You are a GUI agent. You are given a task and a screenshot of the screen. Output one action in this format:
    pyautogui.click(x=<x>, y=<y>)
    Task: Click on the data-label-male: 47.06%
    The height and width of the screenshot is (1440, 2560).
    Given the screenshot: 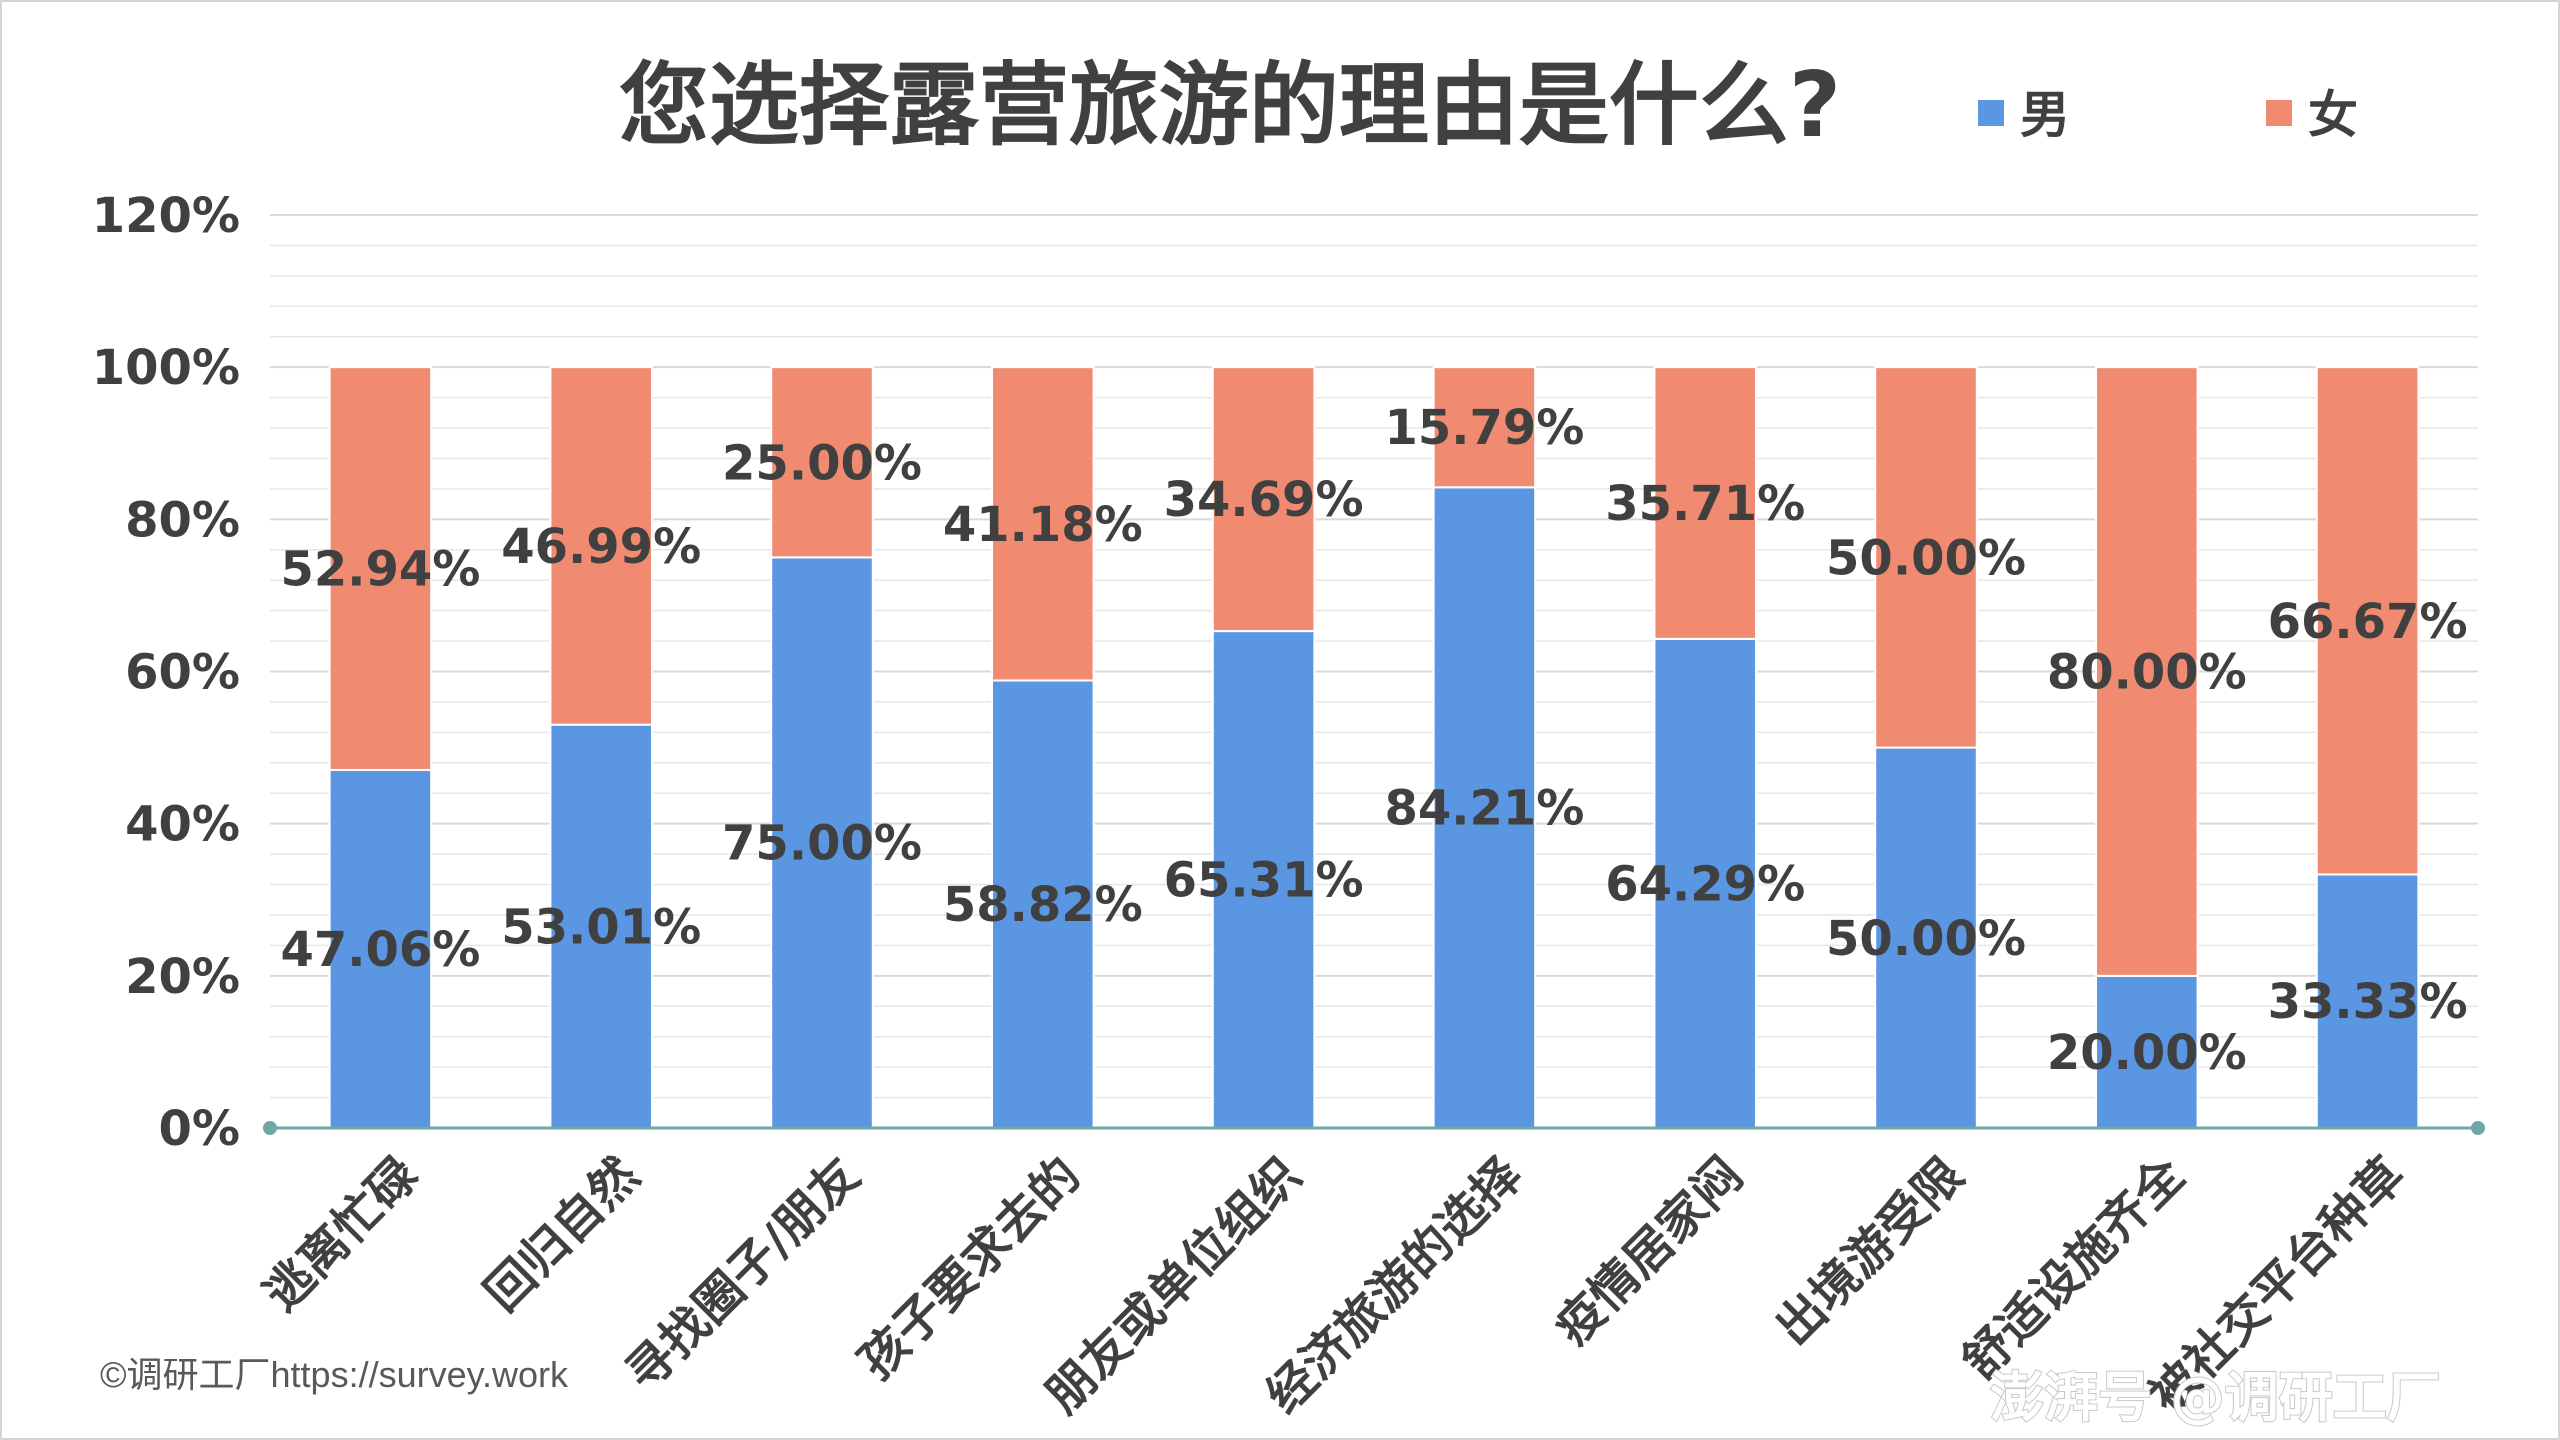 What is the action you would take?
    pyautogui.click(x=380, y=950)
    